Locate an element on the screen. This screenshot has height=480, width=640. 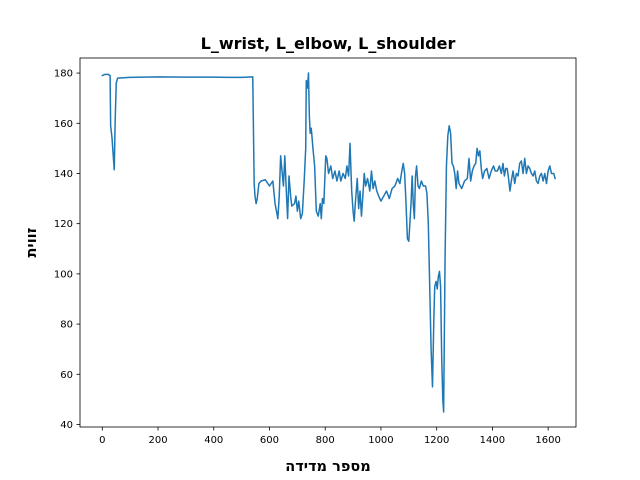
x-tick-label: 1400 is located at coordinates (492, 440).